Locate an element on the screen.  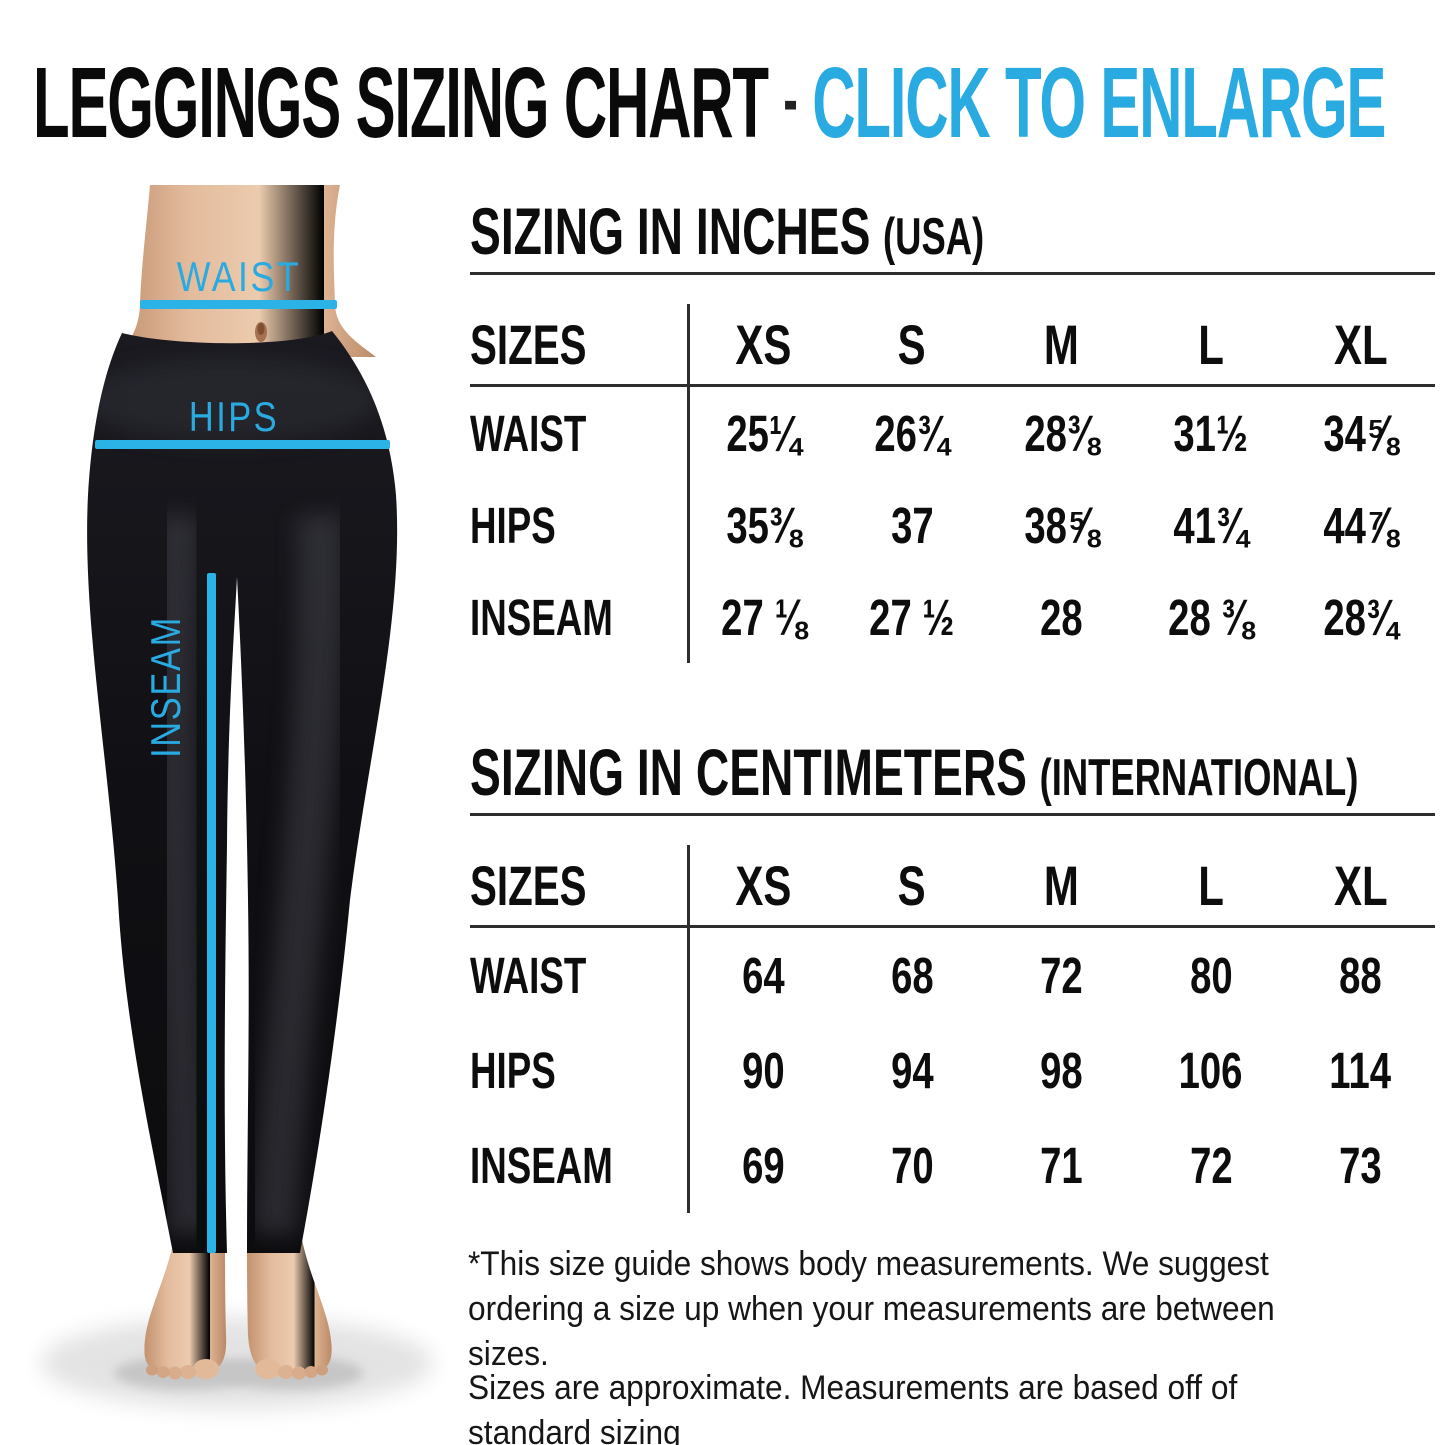
size-value-cell: 27 ⅛ is located at coordinates (763, 617).